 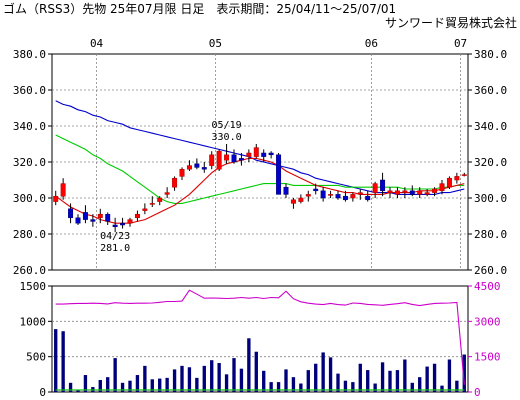 I want to click on volume-tick-label: 0, so click(x=42, y=392).